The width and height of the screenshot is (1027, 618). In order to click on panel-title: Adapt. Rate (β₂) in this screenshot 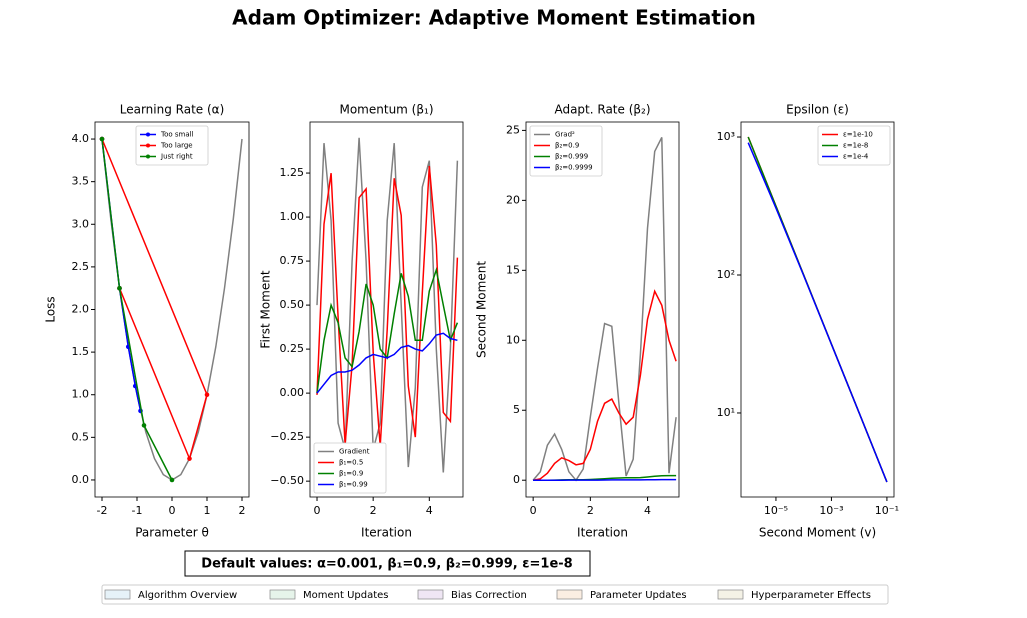, I will do `click(602, 110)`.